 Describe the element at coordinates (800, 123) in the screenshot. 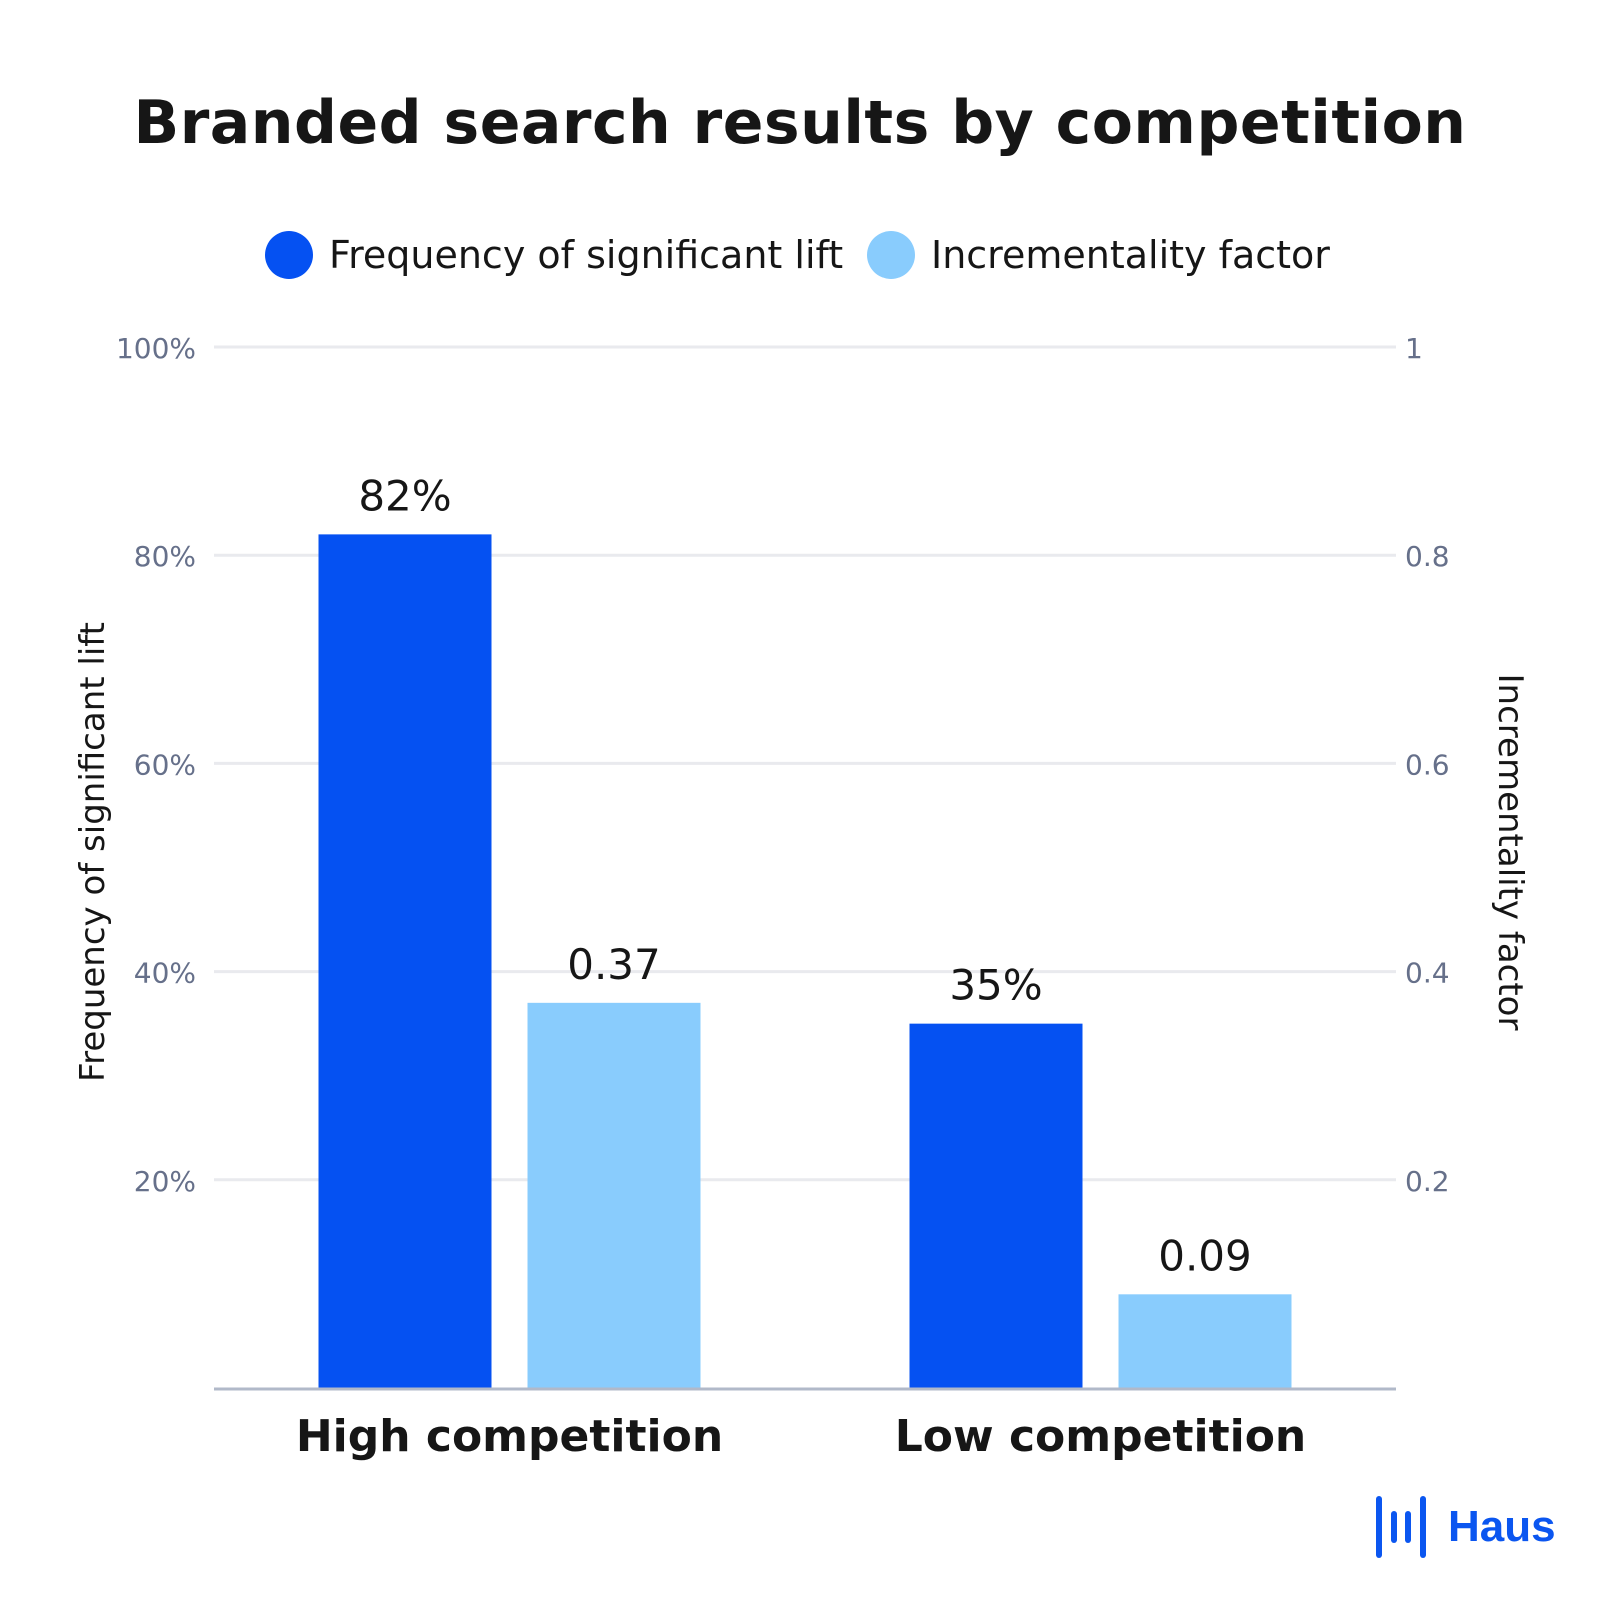

I see `chart-title: Branded search results by competition` at that location.